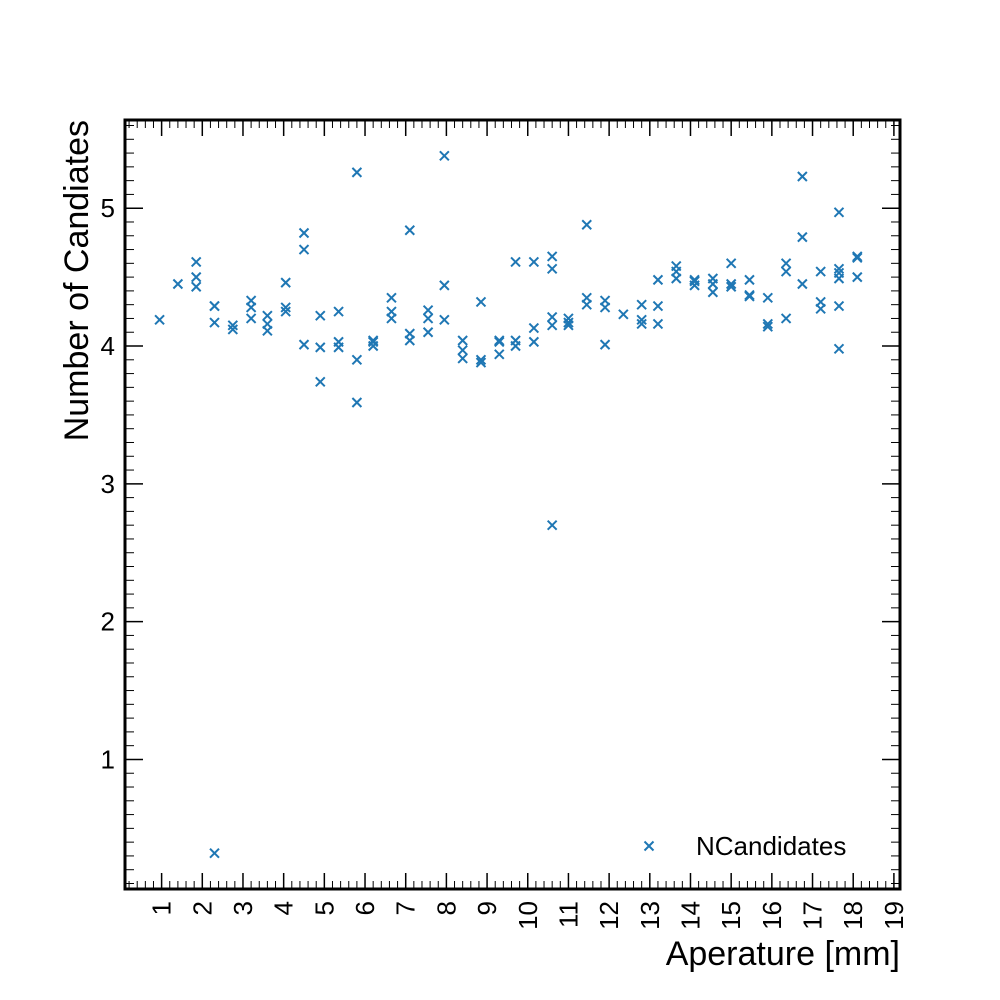 The height and width of the screenshot is (1000, 1000). I want to click on y-tick-labels: 1 2 3 4 5, so click(108, 483).